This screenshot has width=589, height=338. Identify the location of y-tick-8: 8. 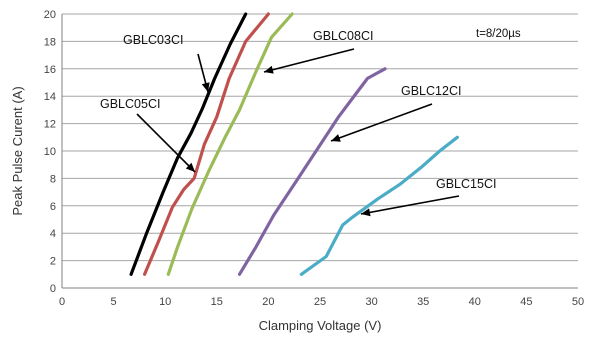
(53, 179).